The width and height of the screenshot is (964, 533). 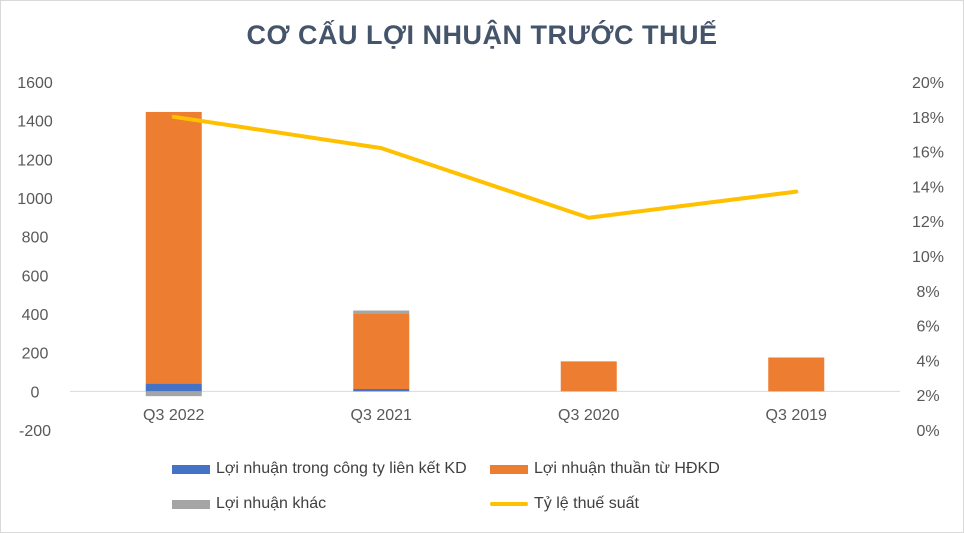 What do you see at coordinates (173, 415) in the screenshot?
I see `x-tick-label: Q3 2022` at bounding box center [173, 415].